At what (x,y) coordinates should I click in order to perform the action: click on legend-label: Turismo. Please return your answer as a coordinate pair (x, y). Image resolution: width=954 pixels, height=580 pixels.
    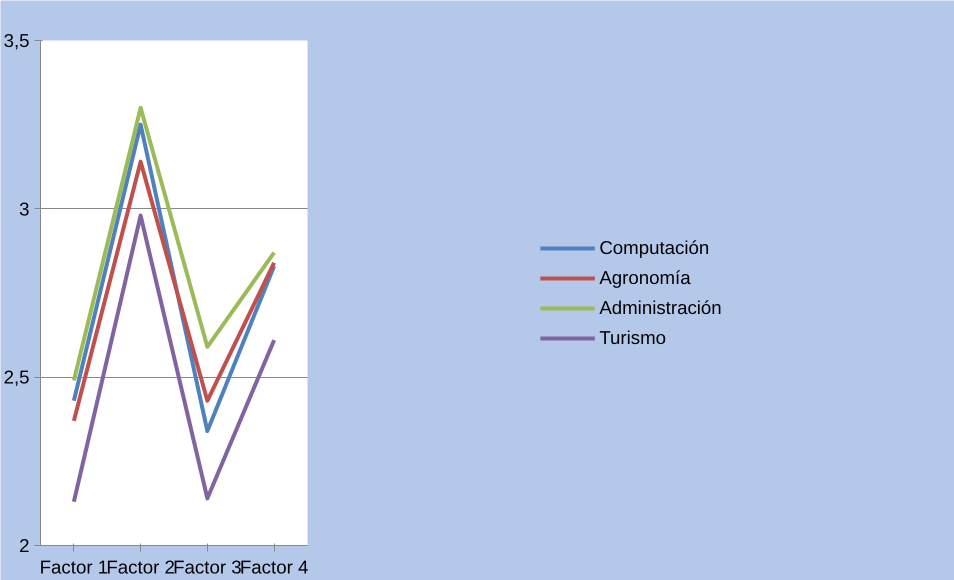
    Looking at the image, I should click on (632, 337).